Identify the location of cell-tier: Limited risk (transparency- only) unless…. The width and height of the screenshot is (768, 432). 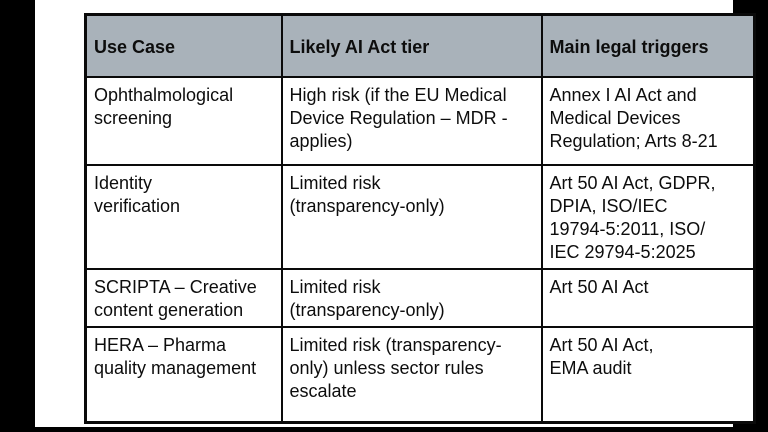
(411, 375).